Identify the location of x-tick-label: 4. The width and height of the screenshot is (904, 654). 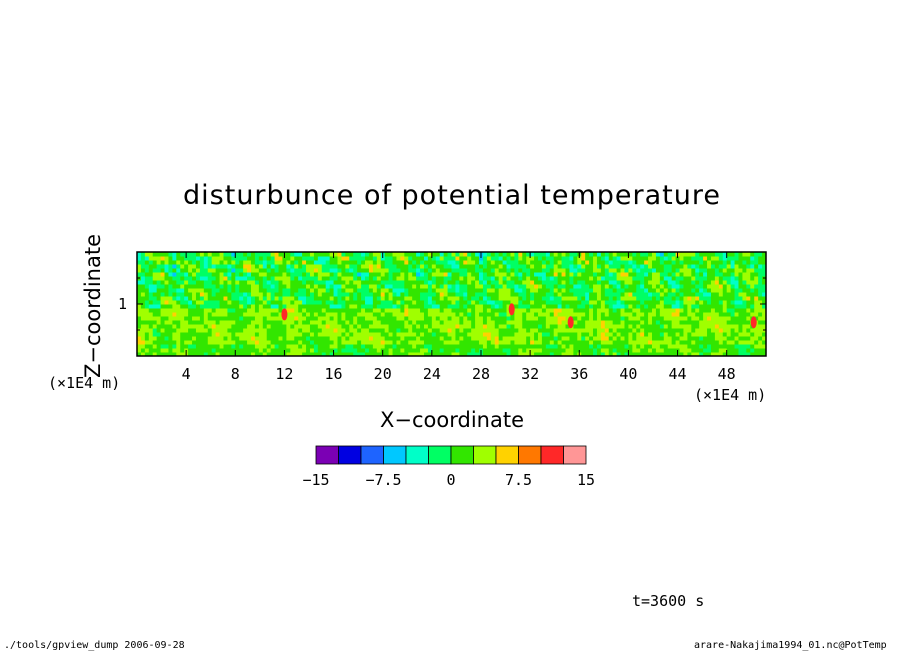
(186, 374).